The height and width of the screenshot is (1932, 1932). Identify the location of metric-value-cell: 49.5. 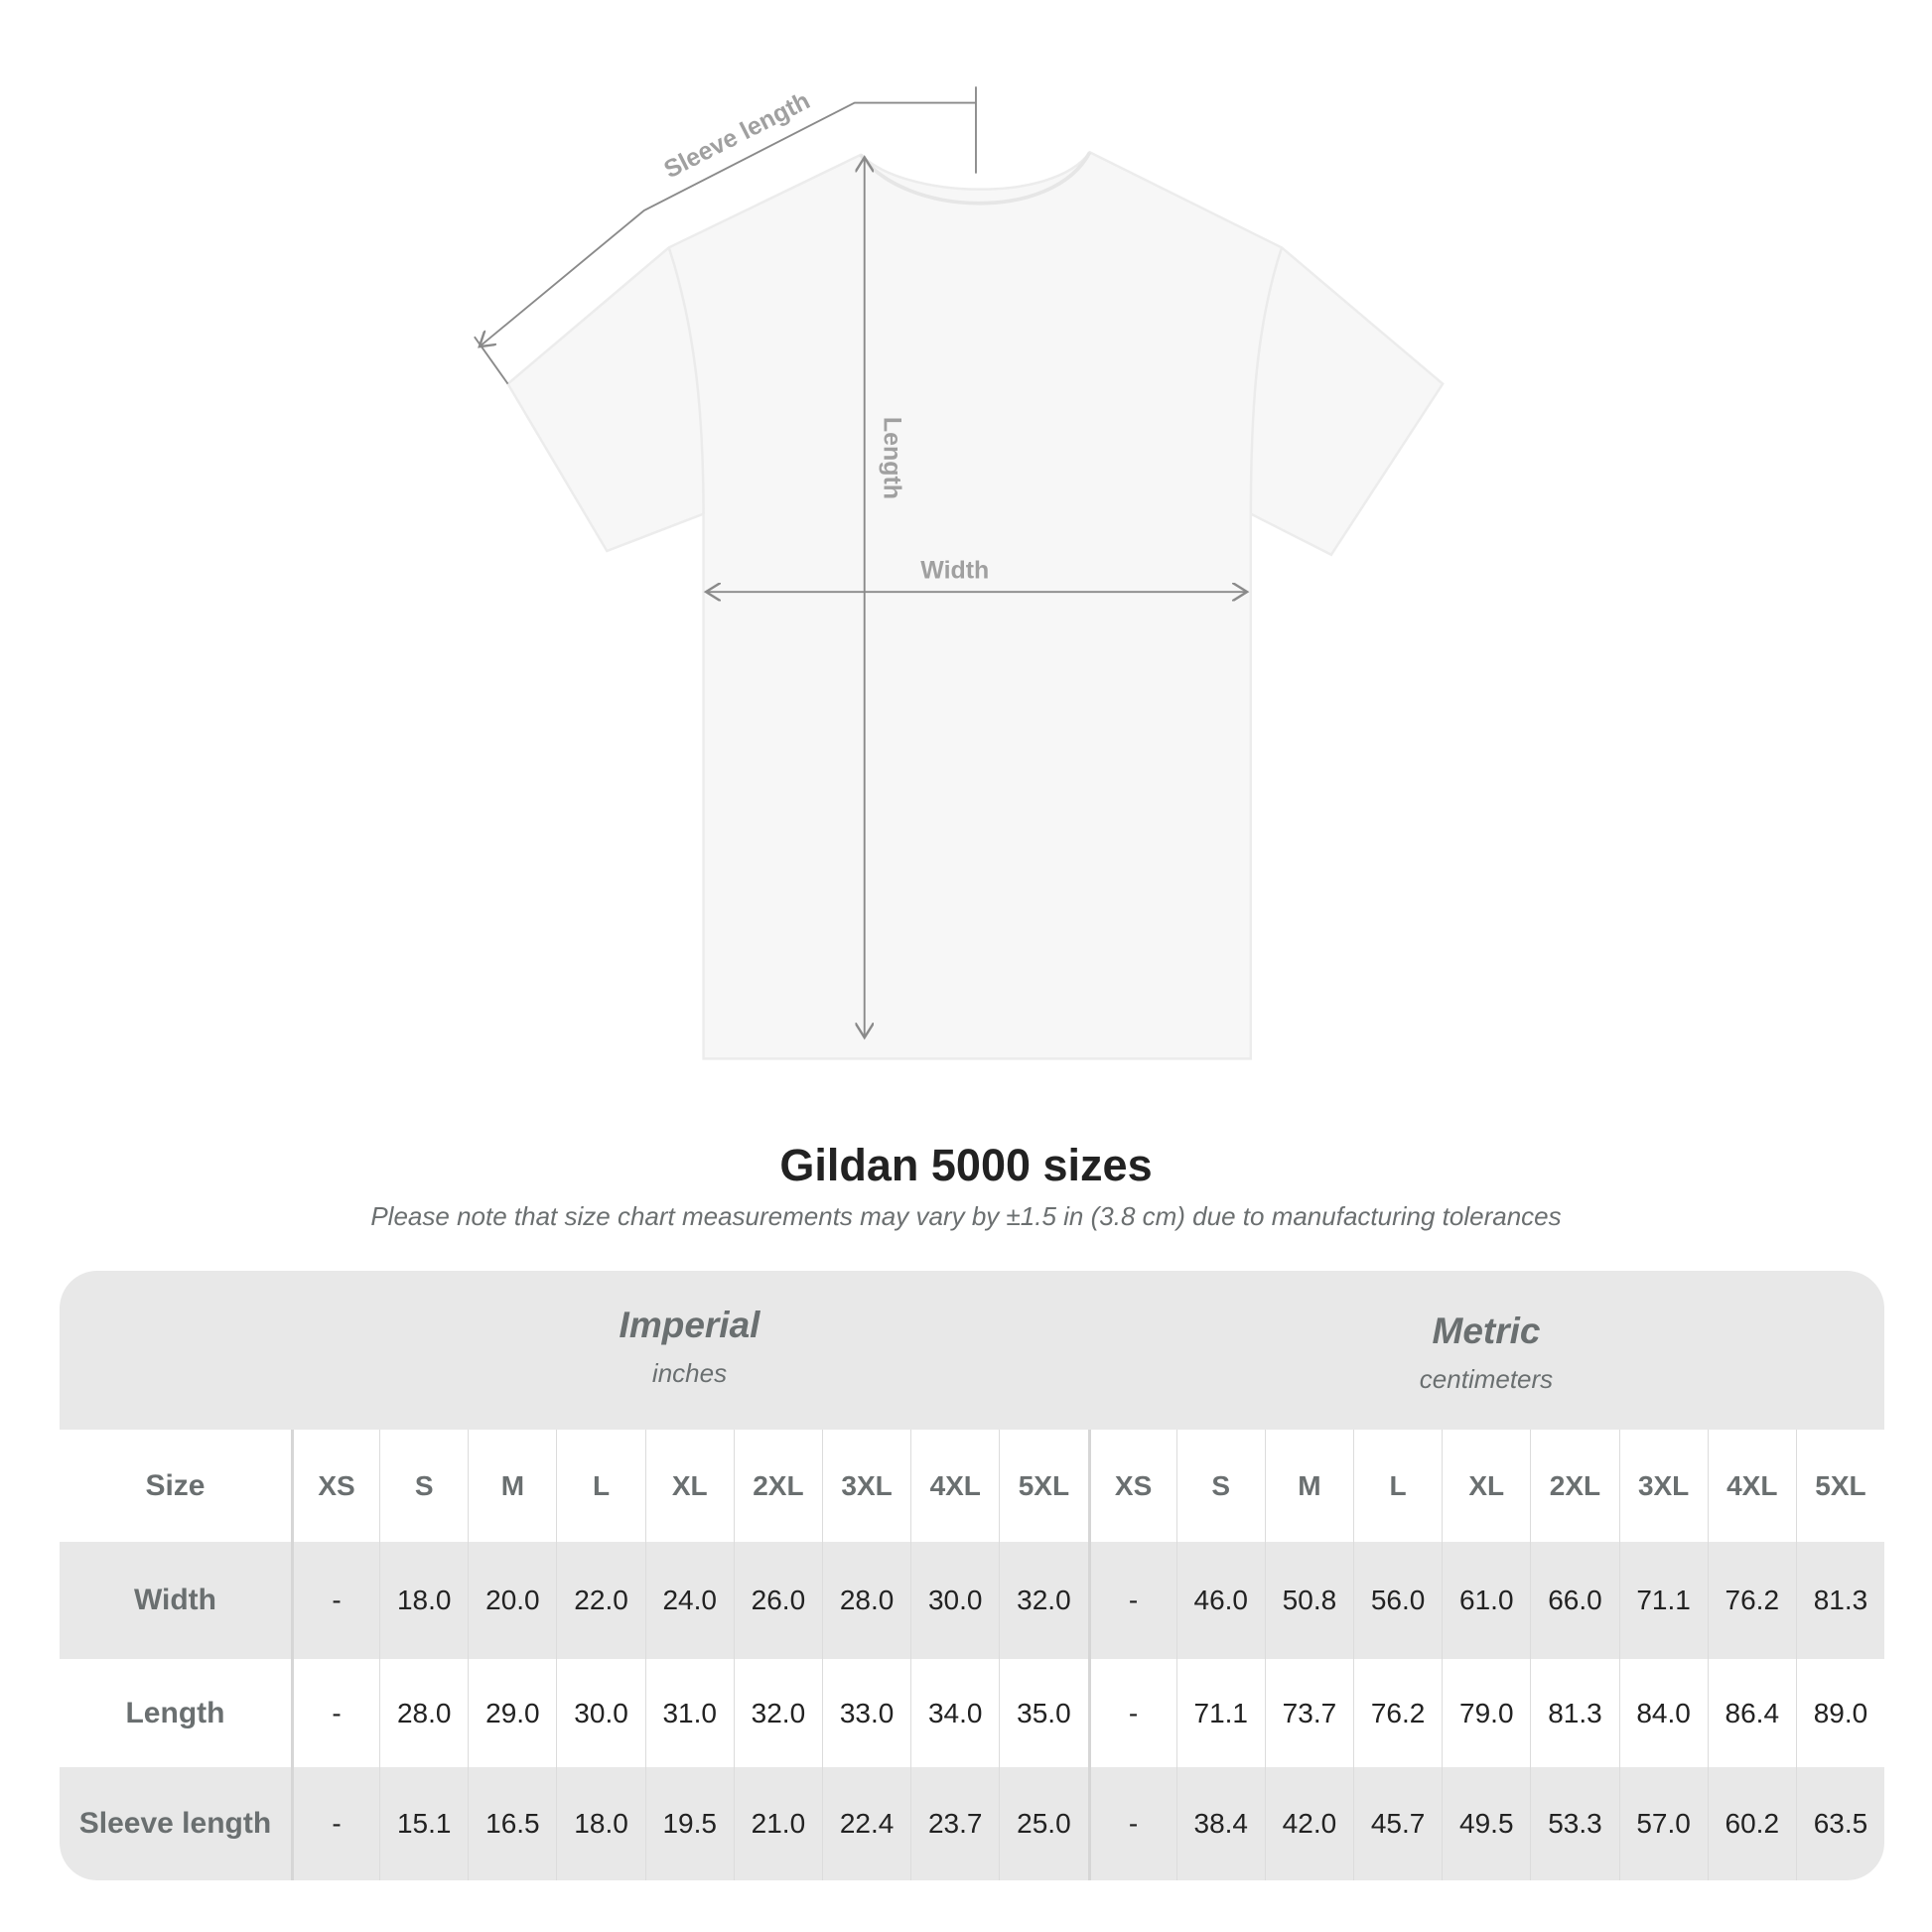
(1486, 1823).